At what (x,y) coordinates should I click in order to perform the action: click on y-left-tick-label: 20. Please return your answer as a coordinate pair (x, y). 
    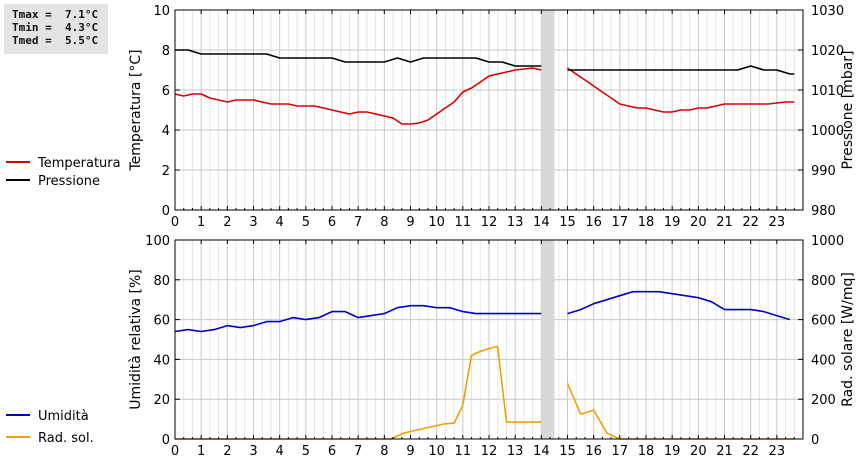
    Looking at the image, I should click on (161, 400).